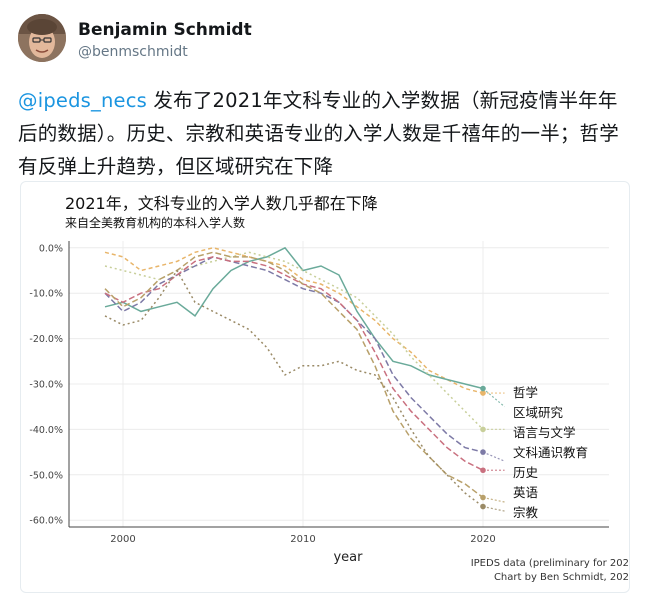 The image size is (650, 602). I want to click on chart-caption-credit: Chart by Ben Schmidt, 202, so click(561, 577).